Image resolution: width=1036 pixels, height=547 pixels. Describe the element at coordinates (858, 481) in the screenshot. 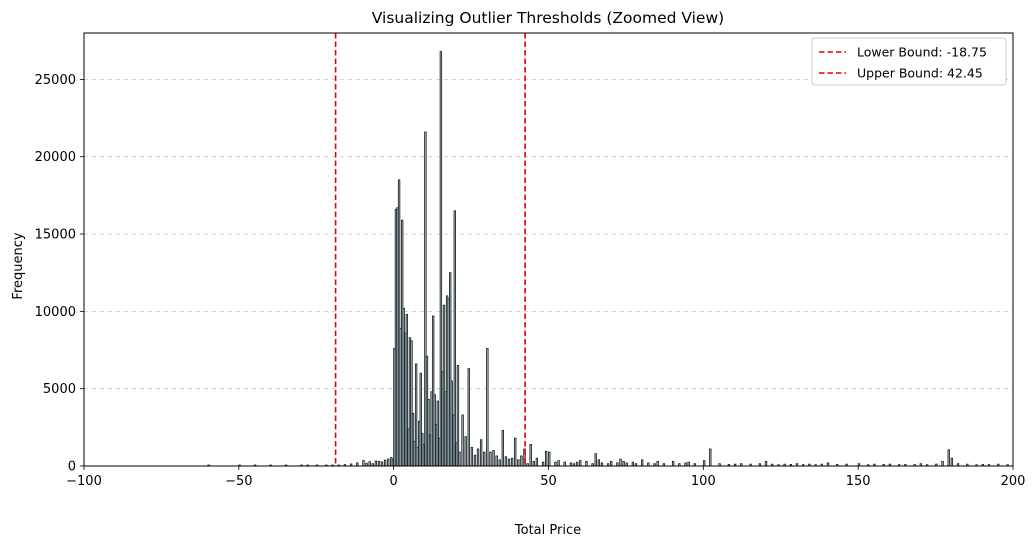

I see `x-tick-label: 150` at that location.